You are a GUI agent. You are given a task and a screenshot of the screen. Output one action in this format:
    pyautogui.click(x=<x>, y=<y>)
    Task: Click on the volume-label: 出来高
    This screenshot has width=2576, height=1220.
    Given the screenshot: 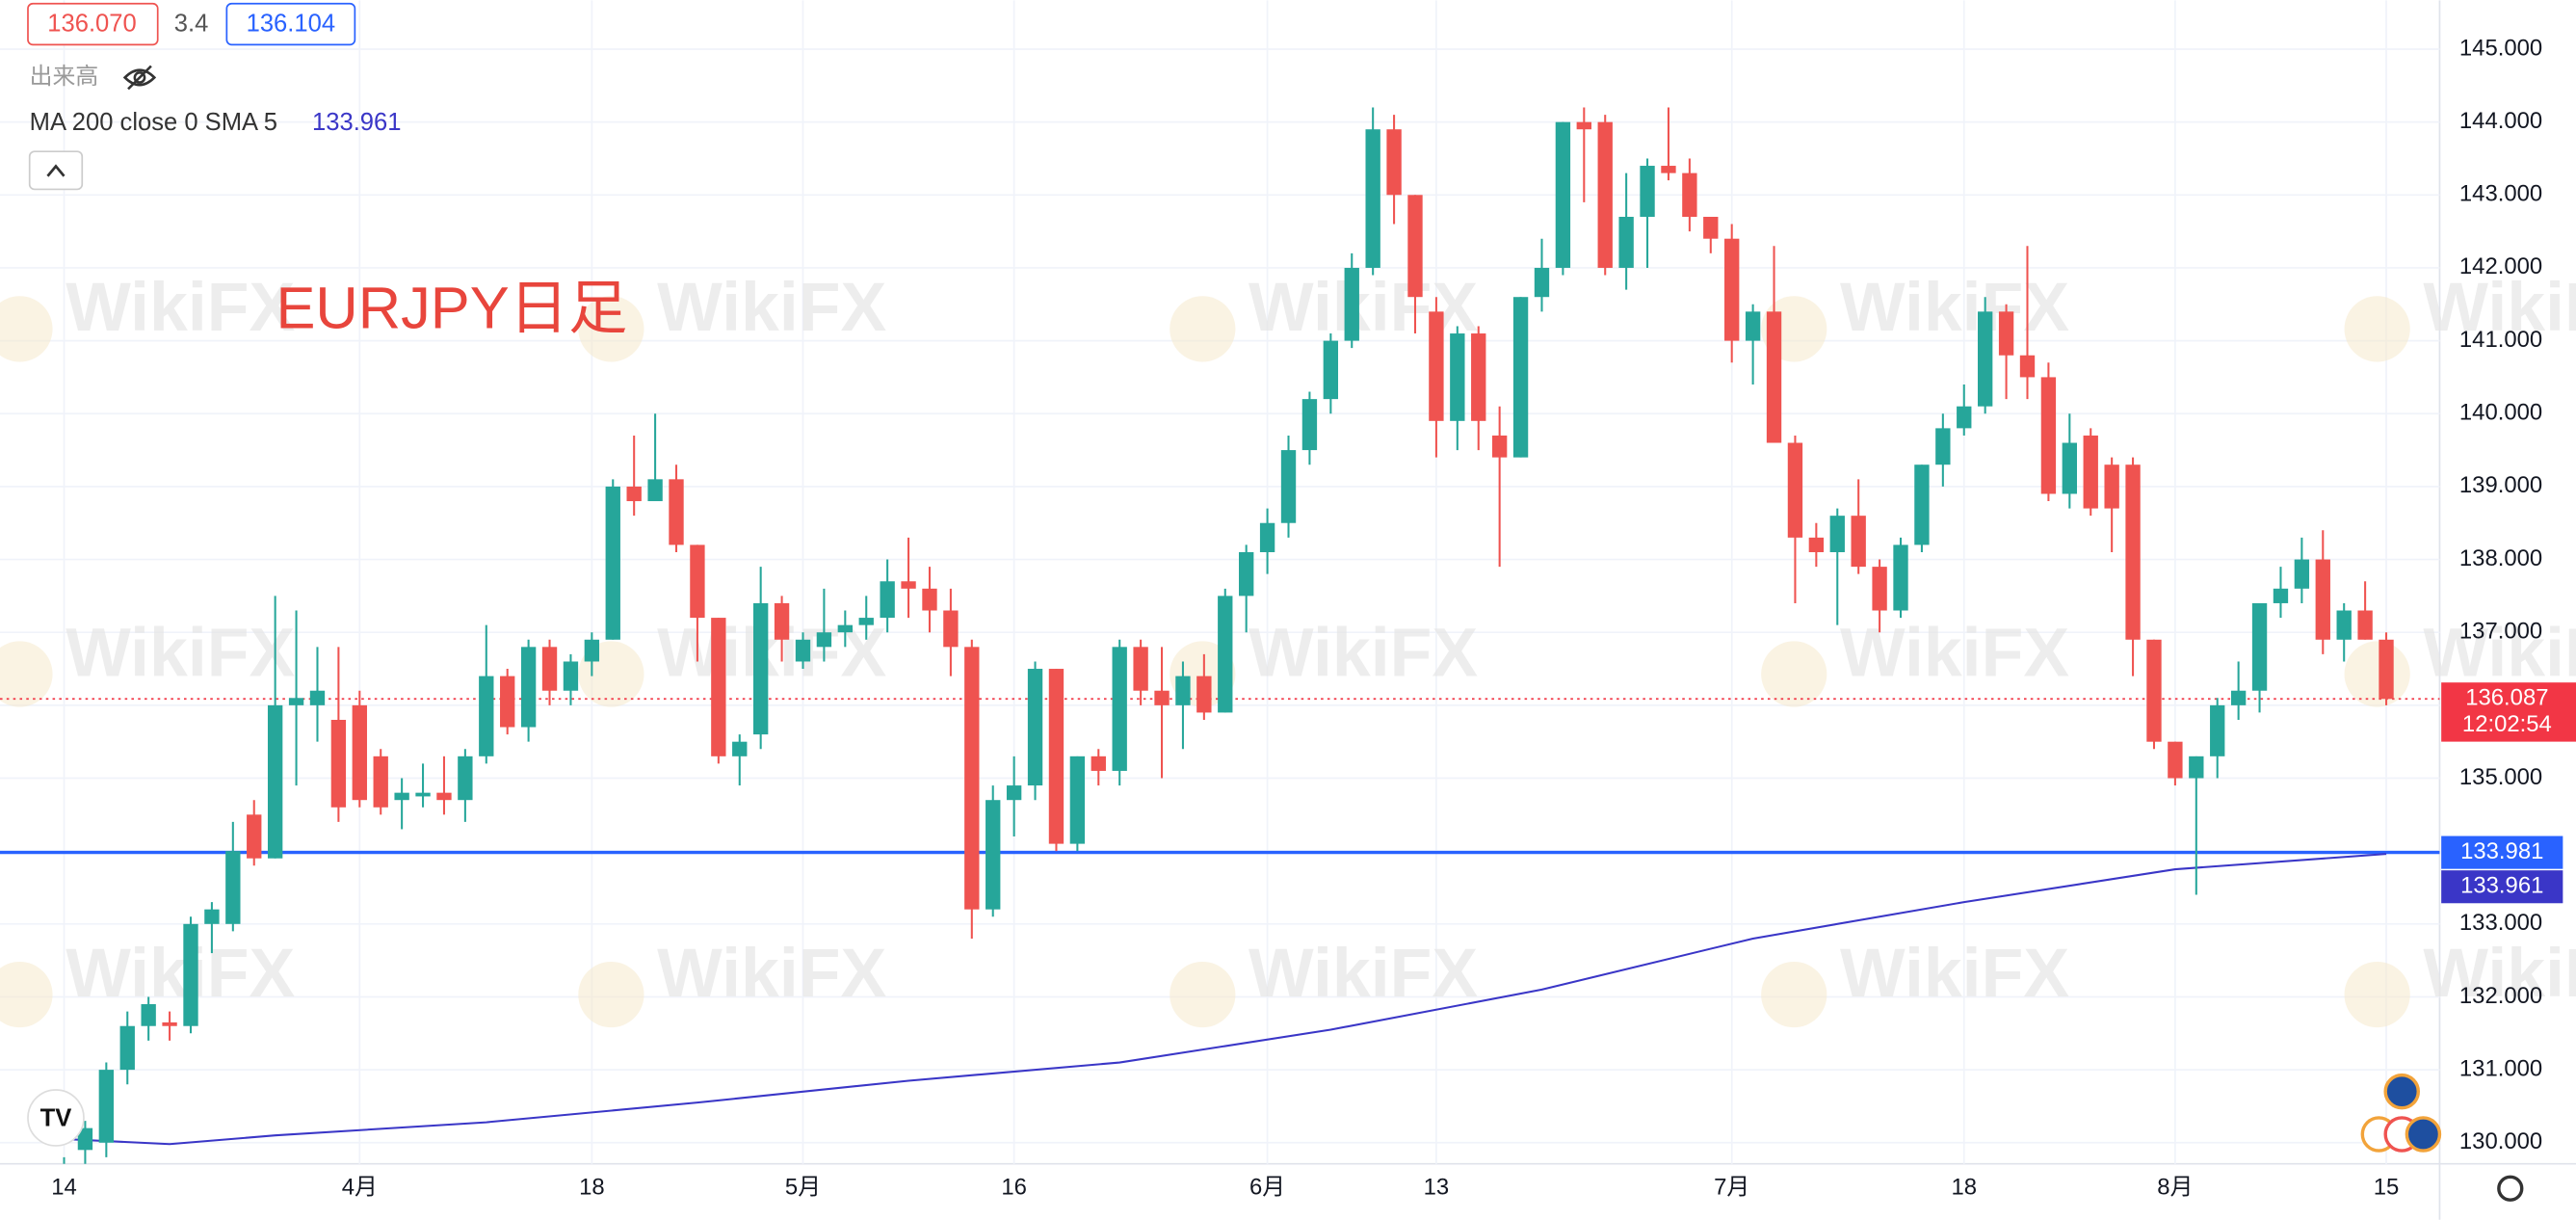 What is the action you would take?
    pyautogui.click(x=64, y=77)
    